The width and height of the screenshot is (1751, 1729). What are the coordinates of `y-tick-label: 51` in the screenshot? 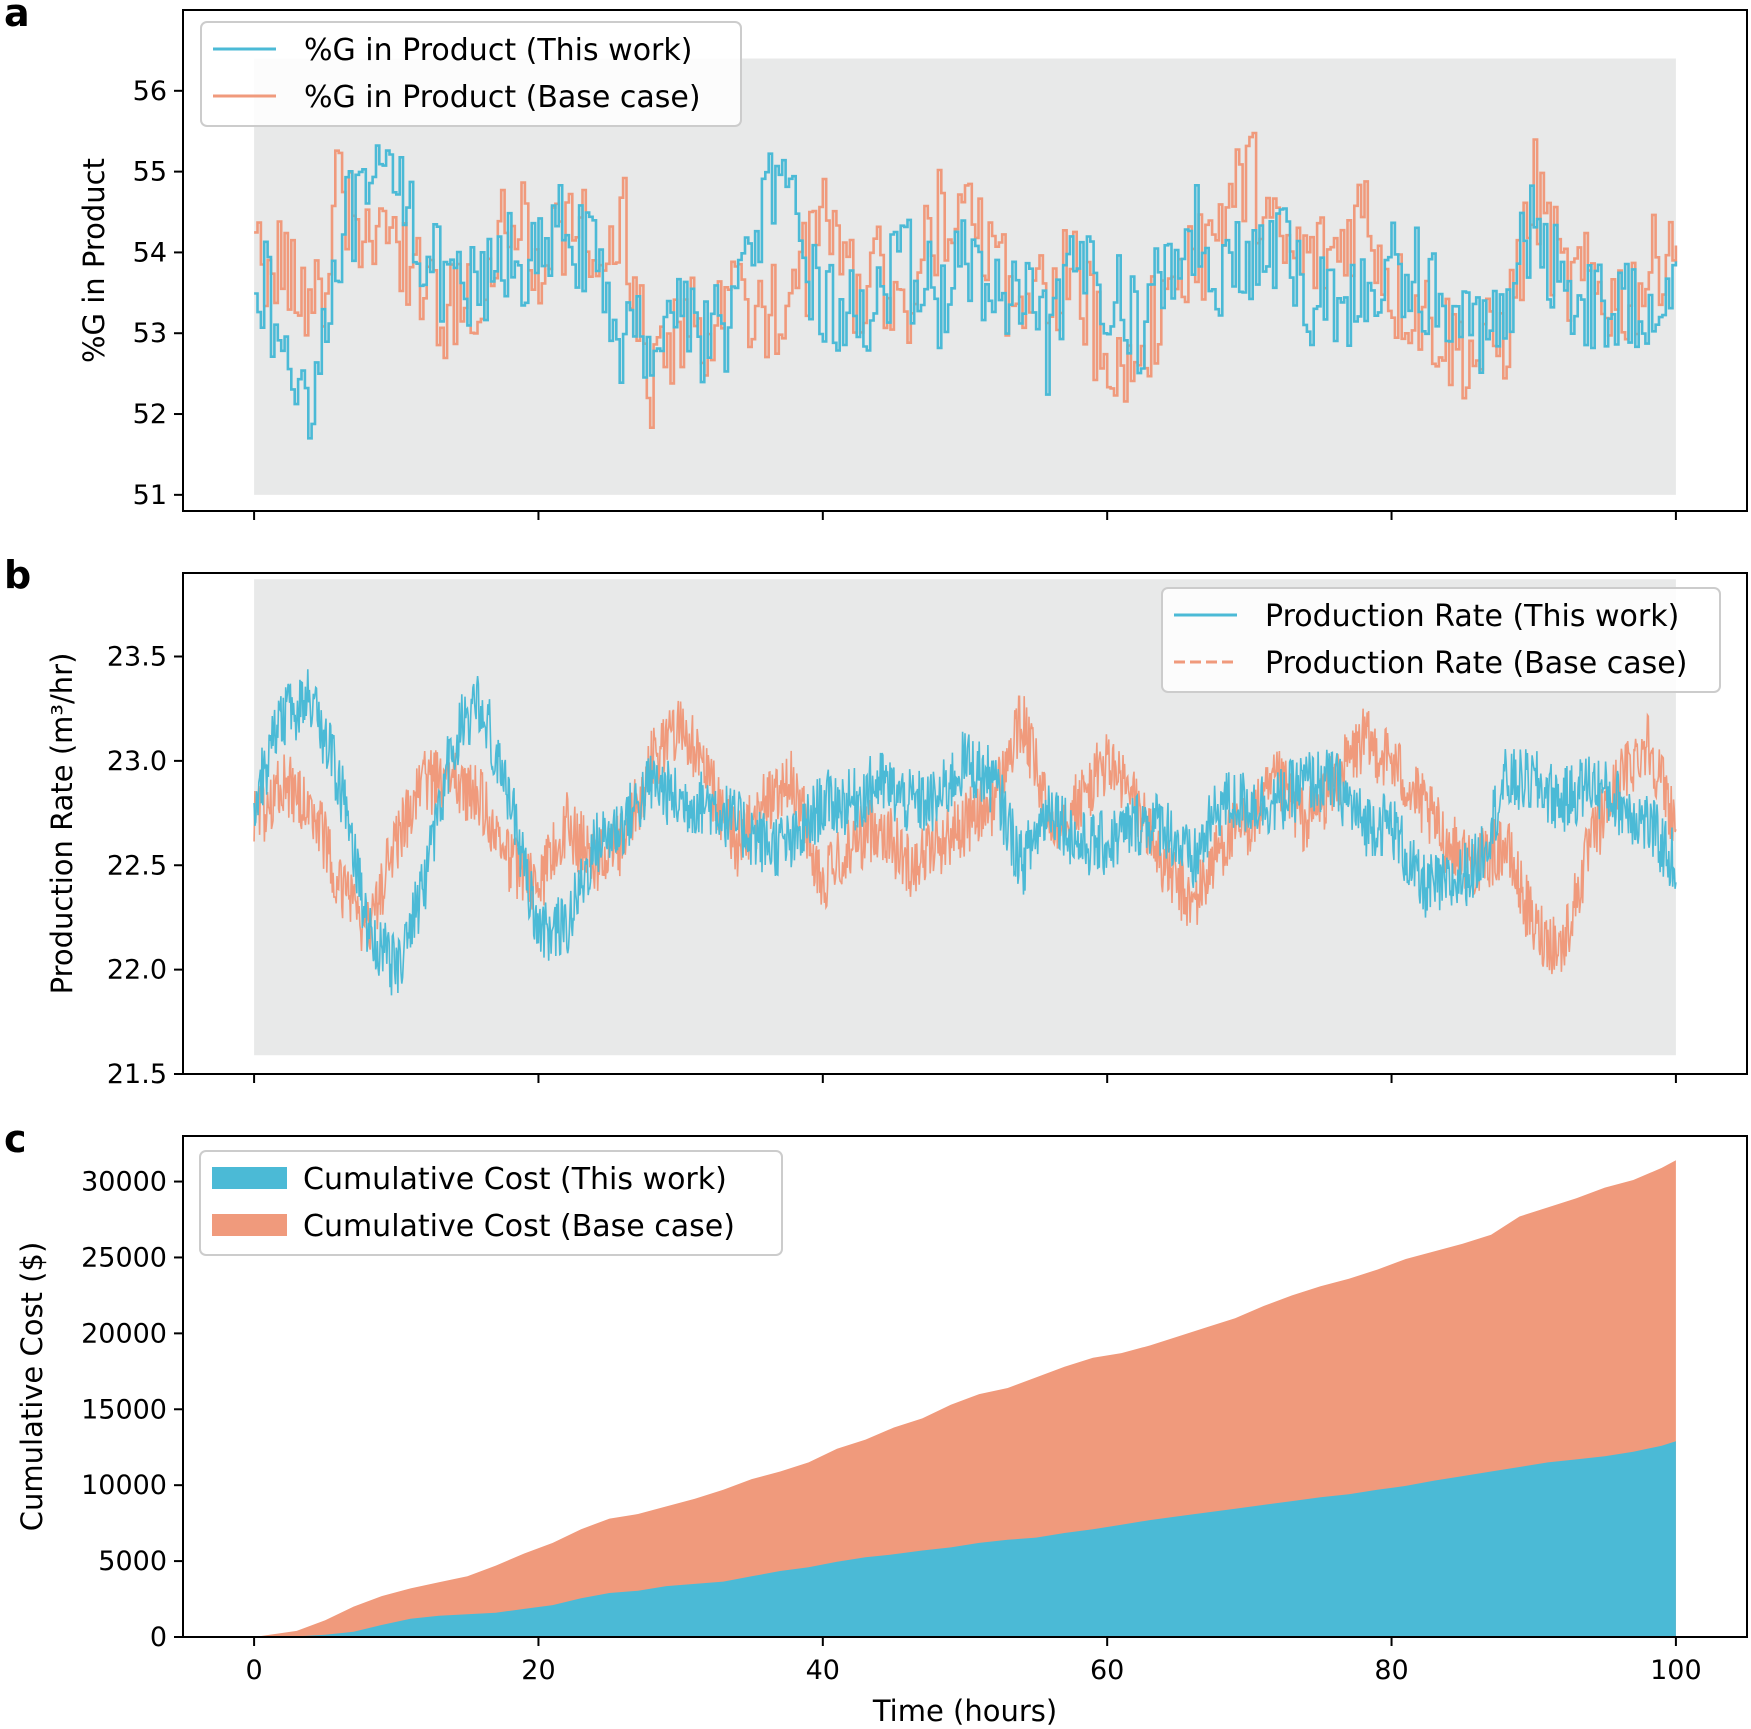 It's located at (150, 495).